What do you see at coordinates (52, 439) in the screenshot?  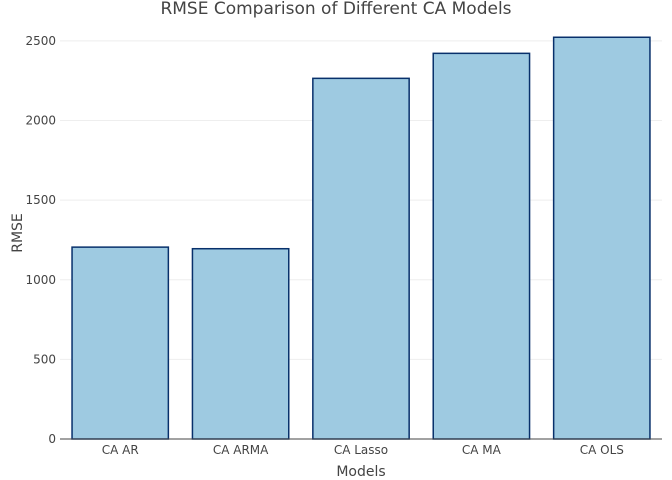 I see `y-tick-label: 0` at bounding box center [52, 439].